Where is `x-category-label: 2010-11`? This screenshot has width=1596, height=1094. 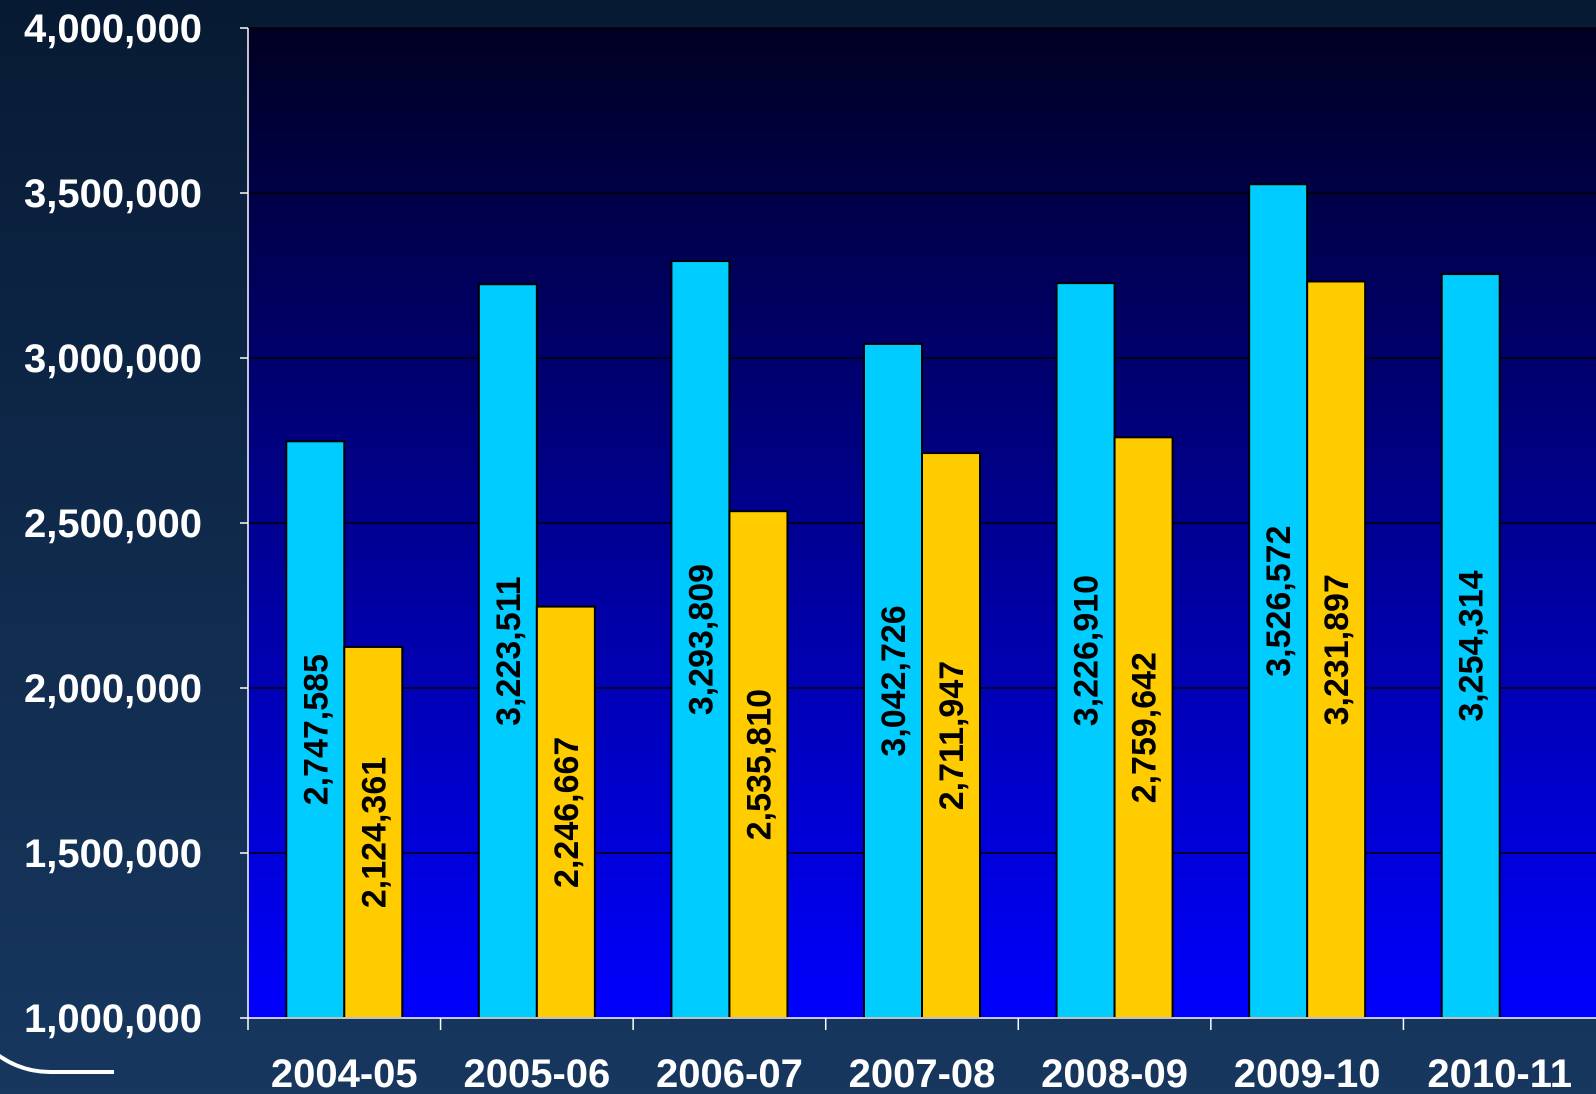
x-category-label: 2010-11 is located at coordinates (1499, 1073).